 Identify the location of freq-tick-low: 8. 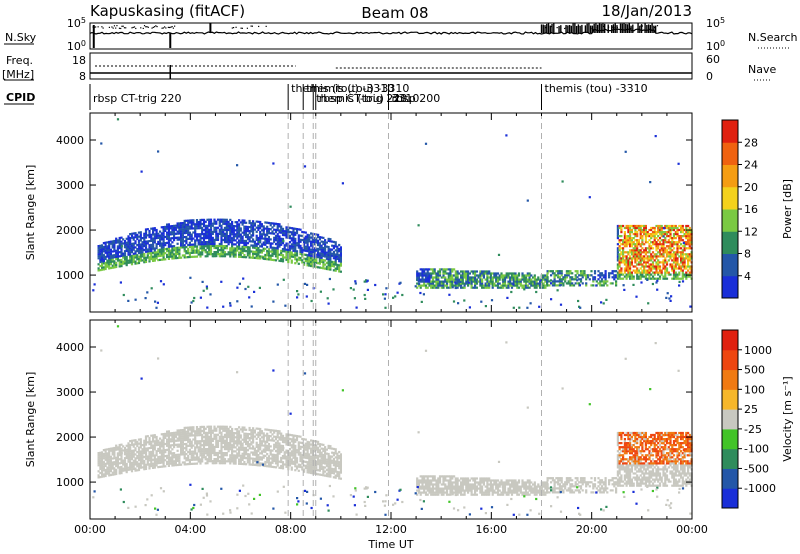
(82, 76).